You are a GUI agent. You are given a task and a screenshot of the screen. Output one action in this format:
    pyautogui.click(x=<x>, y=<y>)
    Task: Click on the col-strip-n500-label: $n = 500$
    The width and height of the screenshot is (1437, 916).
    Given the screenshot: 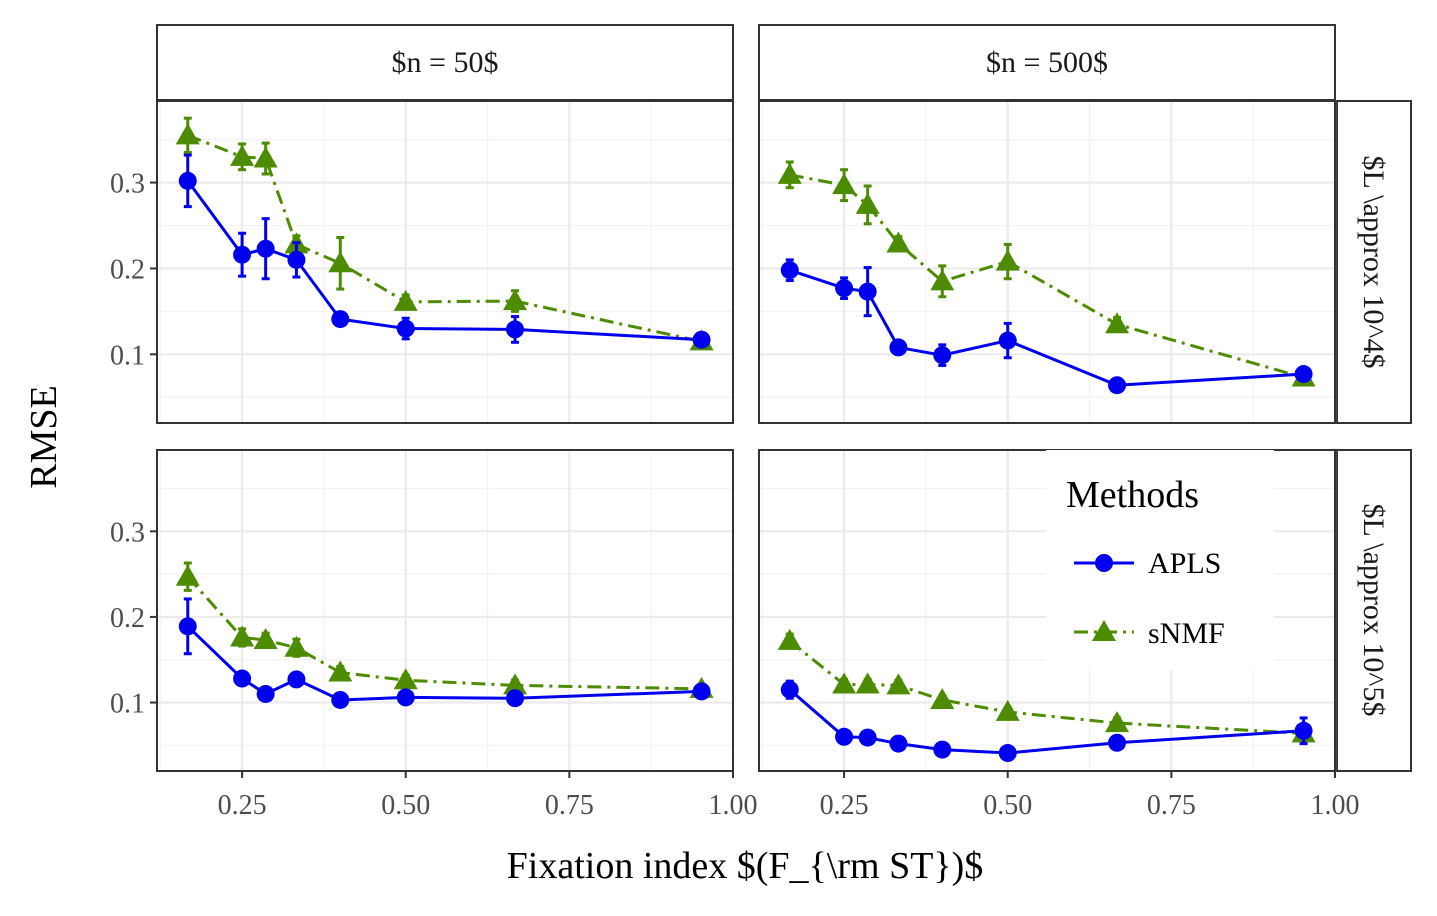 What is the action you would take?
    pyautogui.click(x=1047, y=62)
    